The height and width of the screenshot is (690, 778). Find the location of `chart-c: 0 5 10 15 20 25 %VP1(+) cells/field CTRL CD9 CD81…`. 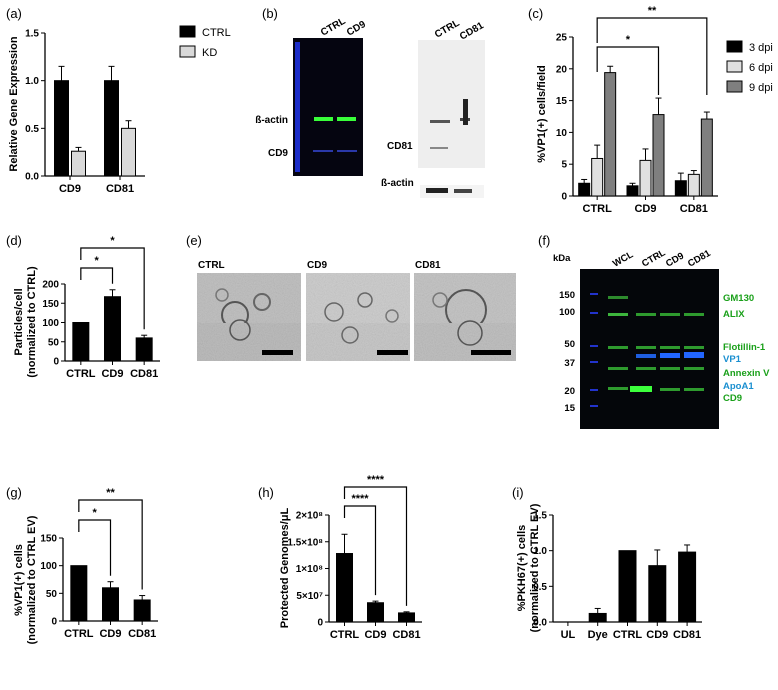

chart-c: 0 5 10 15 20 25 %VP1(+) cells/field CTRL CD9 CD81… is located at coordinates (654, 110).